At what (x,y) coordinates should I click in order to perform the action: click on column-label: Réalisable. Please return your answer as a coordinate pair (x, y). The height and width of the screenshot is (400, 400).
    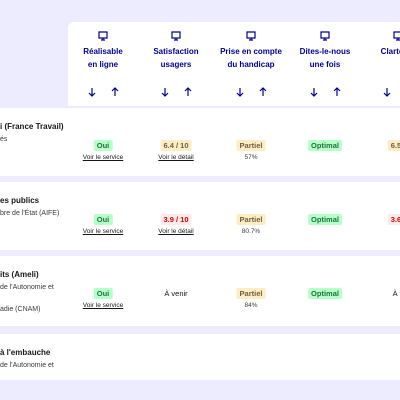
    Looking at the image, I should click on (103, 51).